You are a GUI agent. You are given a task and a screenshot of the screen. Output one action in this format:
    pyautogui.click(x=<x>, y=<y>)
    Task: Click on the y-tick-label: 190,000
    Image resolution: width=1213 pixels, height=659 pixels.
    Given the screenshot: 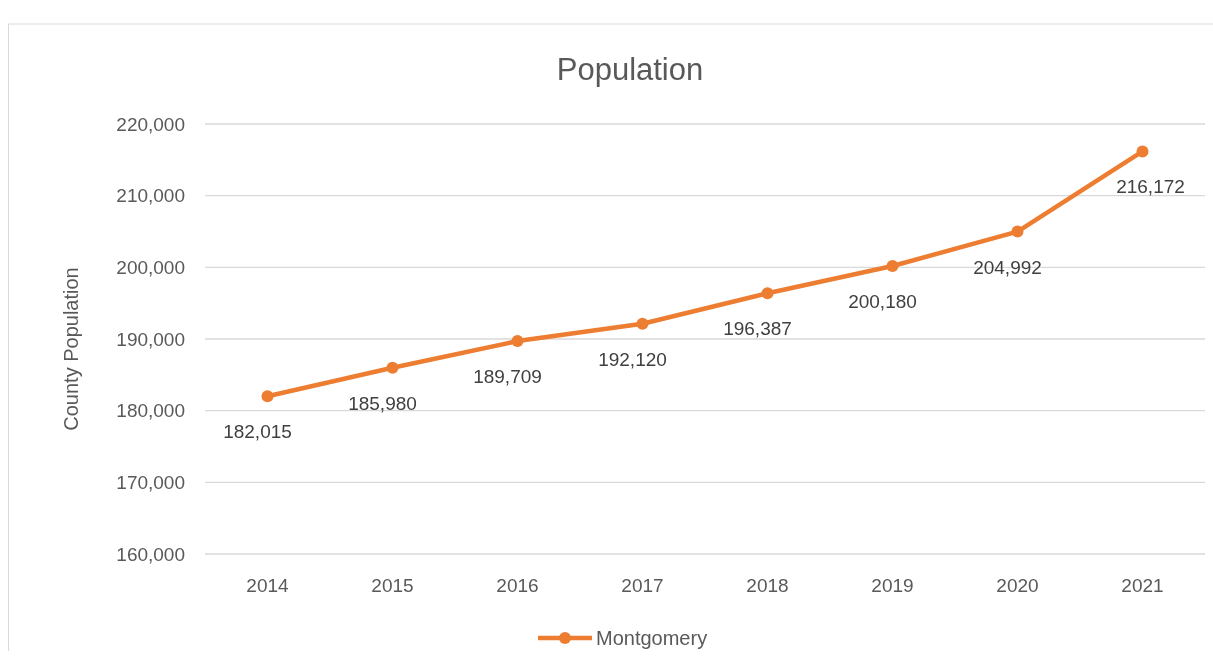 What is the action you would take?
    pyautogui.click(x=150, y=339)
    